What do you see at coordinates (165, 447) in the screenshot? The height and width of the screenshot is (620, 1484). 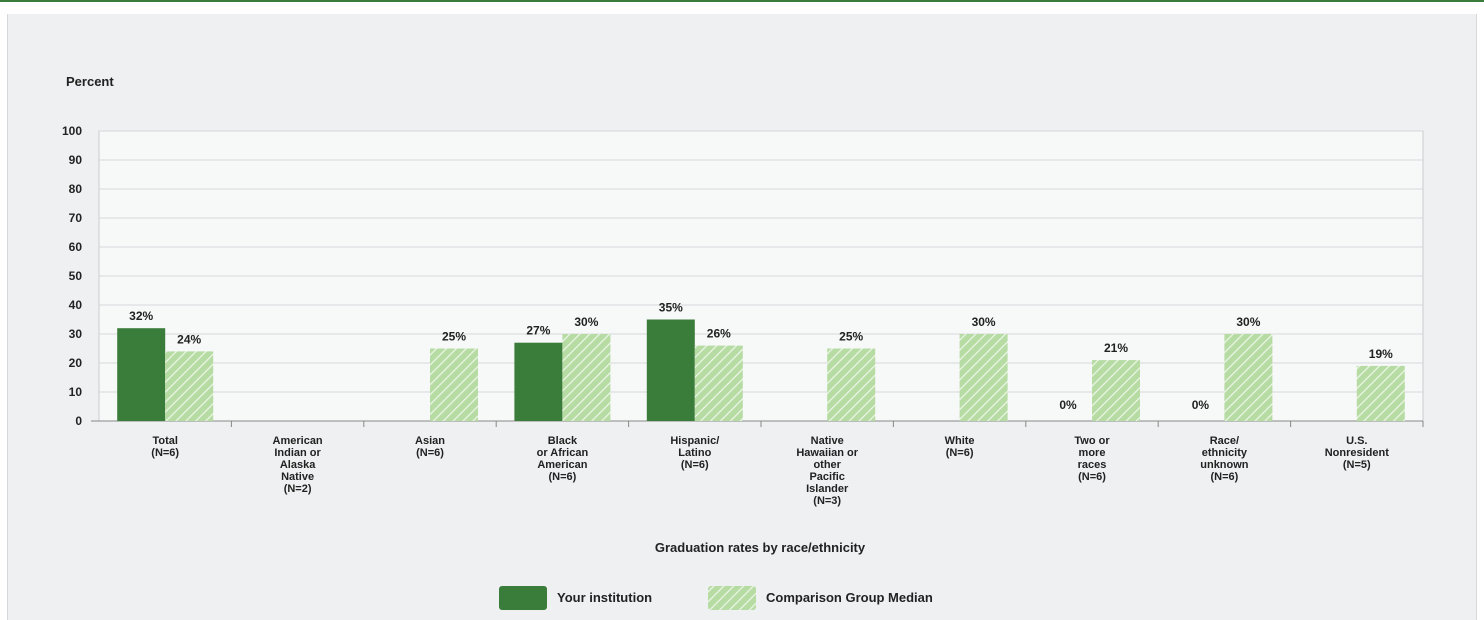 I see `x-tick-label: Total (N=6)` at bounding box center [165, 447].